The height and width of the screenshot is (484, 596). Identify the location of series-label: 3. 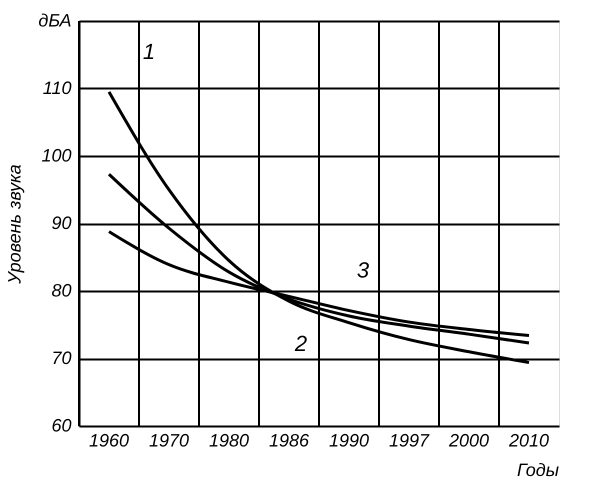
(363, 270).